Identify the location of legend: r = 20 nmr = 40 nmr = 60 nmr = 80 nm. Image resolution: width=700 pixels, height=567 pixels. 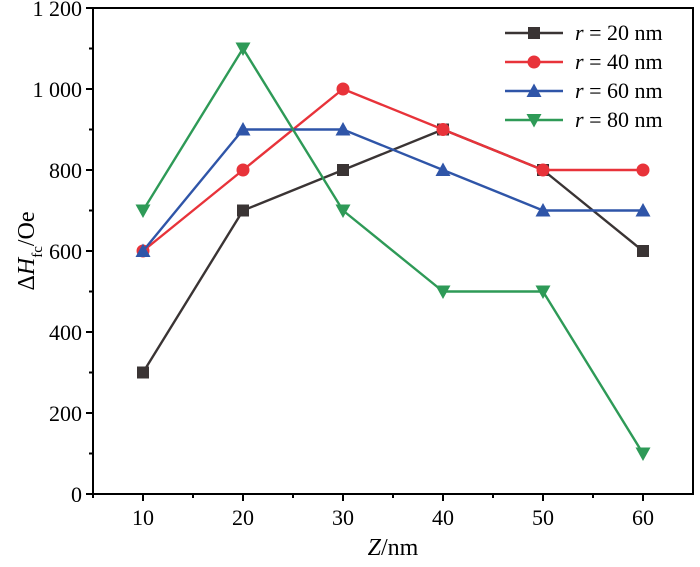
(584, 76).